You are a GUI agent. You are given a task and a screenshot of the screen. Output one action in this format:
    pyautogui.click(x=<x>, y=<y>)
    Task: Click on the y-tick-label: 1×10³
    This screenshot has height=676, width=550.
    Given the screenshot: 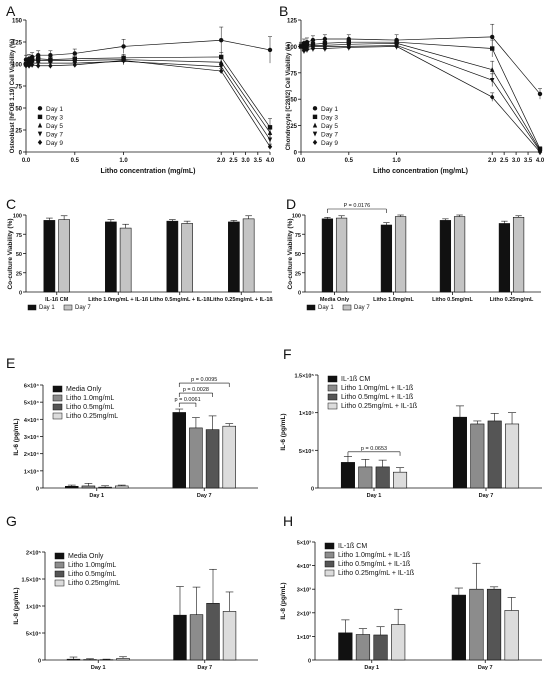 What is the action you would take?
    pyautogui.click(x=304, y=637)
    